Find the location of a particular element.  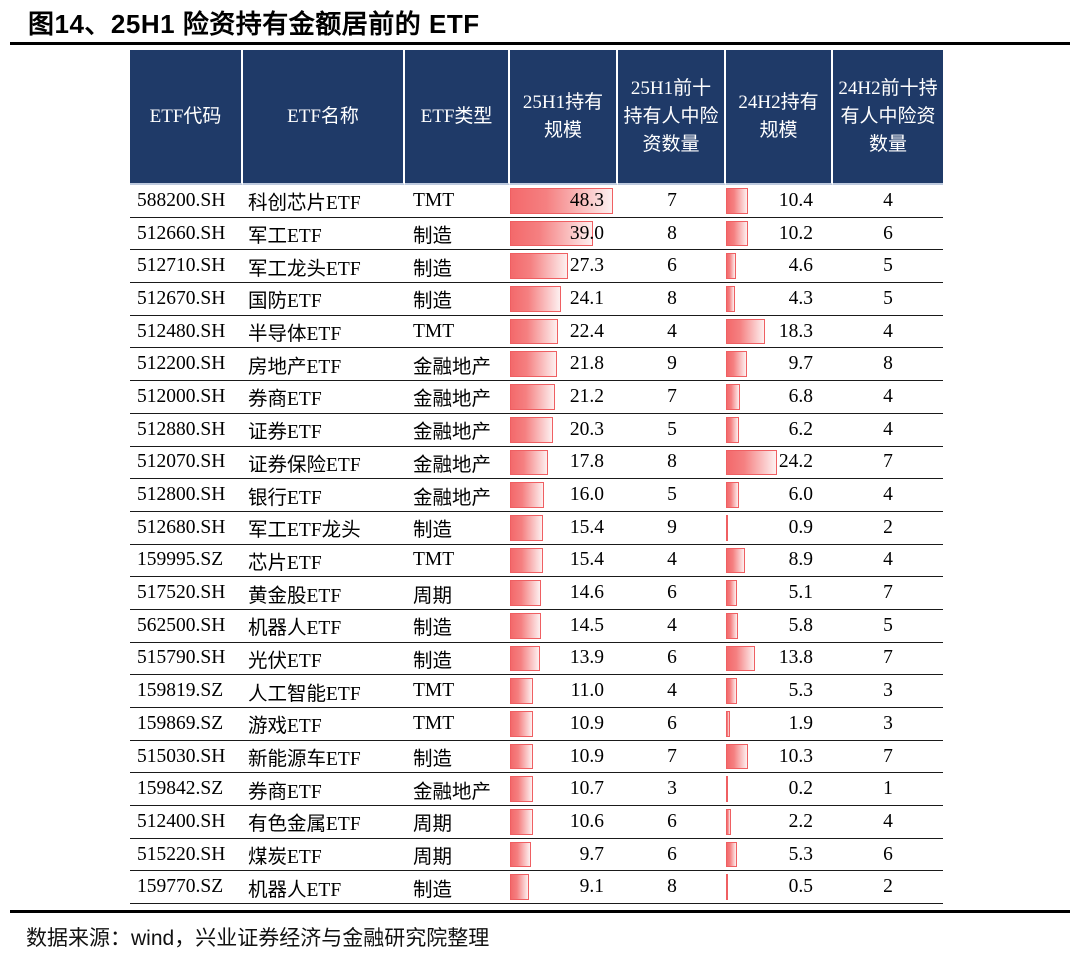

value-24h2-scale: 4.3 is located at coordinates (800, 298).